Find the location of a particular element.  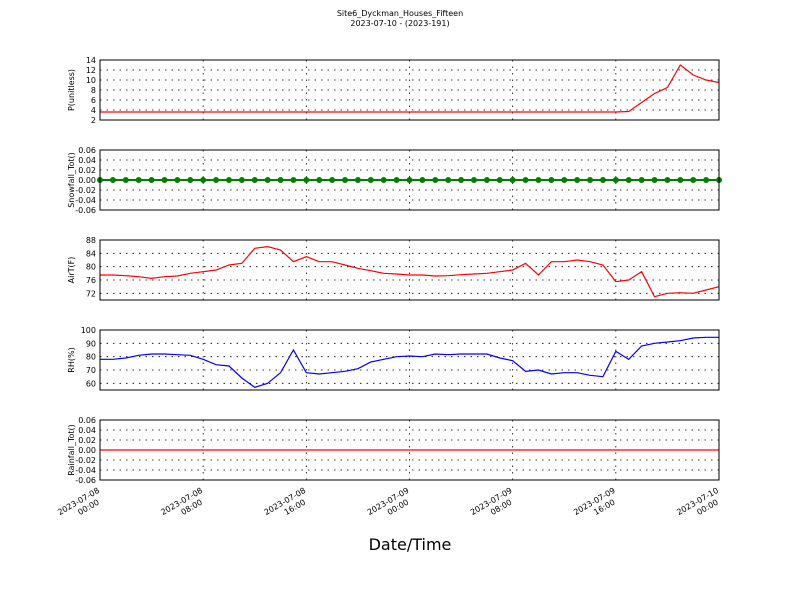

y-tick-label: 90 is located at coordinates (91, 343).